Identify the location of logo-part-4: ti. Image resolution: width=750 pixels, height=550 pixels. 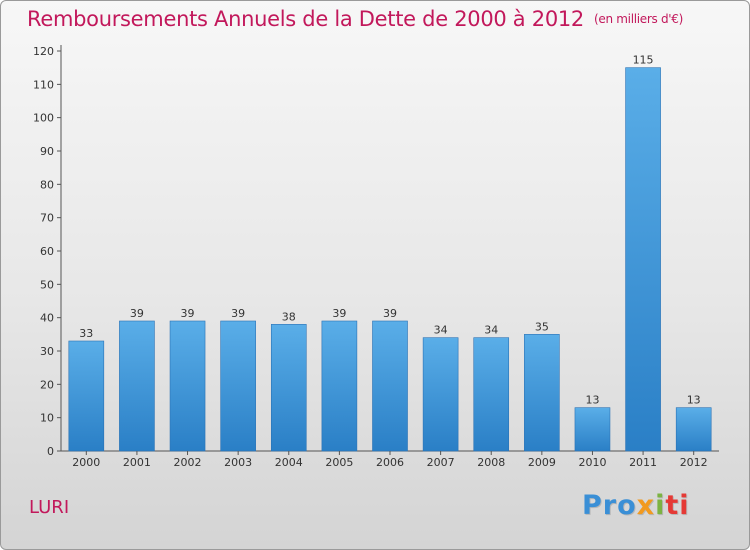
(677, 505).